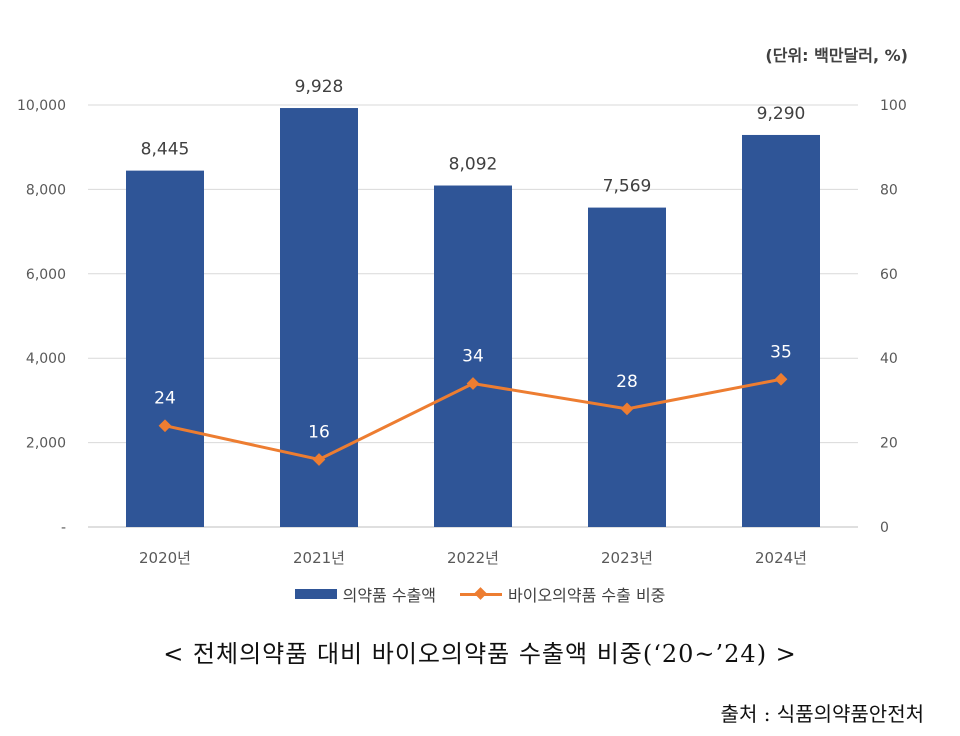  What do you see at coordinates (165, 399) in the screenshot?
I see `line-value-label: 24` at bounding box center [165, 399].